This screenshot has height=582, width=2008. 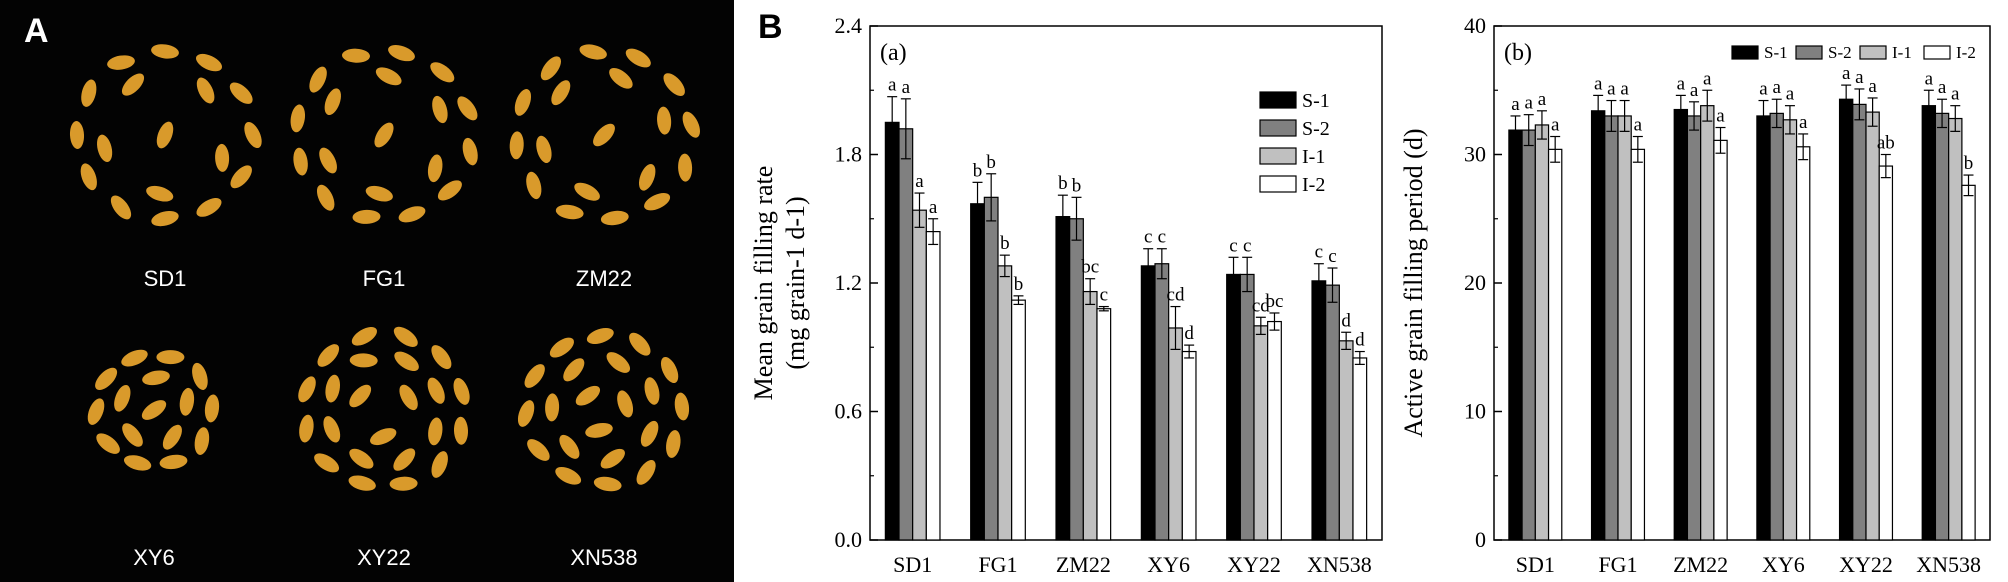 What do you see at coordinates (1475, 411) in the screenshot?
I see `y-tick-label: 10` at bounding box center [1475, 411].